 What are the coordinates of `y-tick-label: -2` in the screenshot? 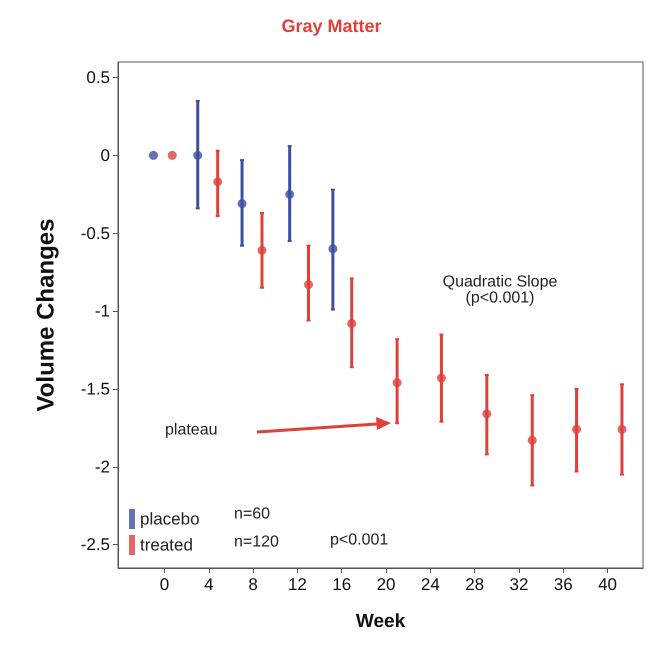 It's located at (102, 466).